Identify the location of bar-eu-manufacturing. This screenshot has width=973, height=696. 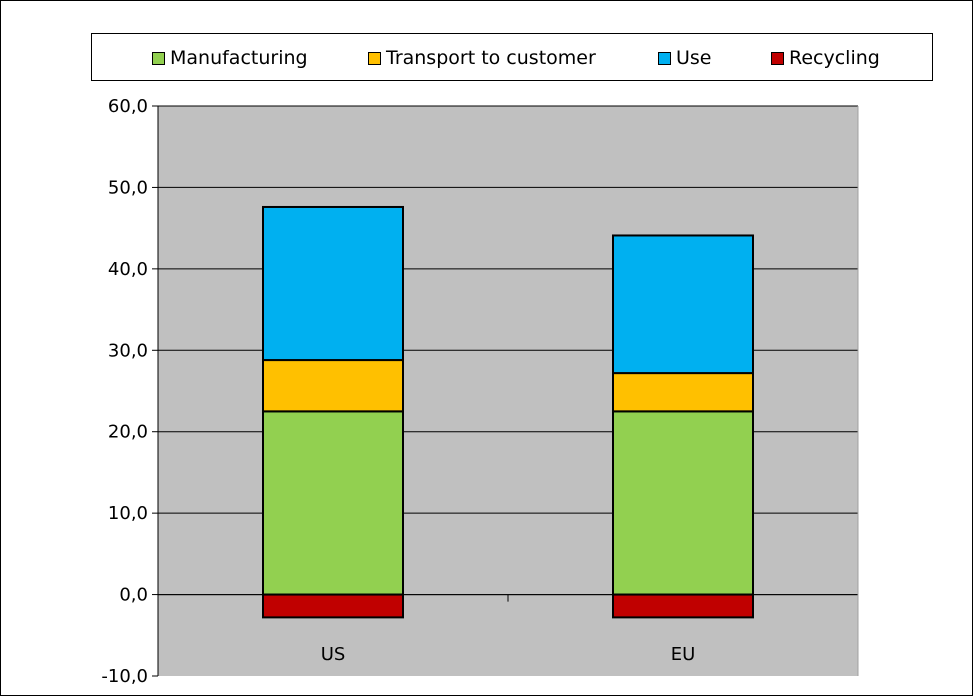
(683, 503).